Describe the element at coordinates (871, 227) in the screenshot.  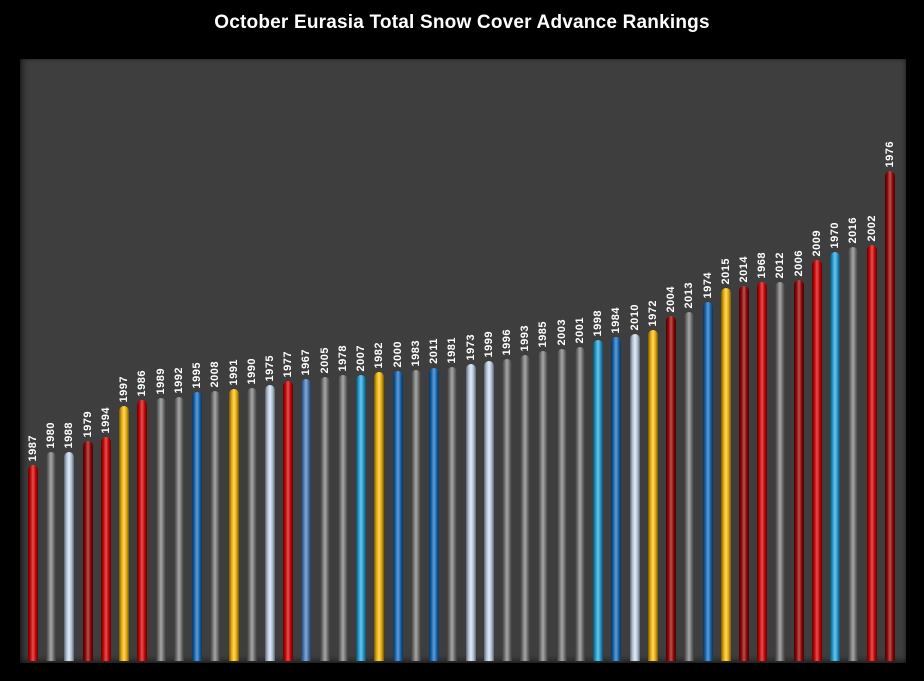
I see `bar-year-label-2002: 2002` at that location.